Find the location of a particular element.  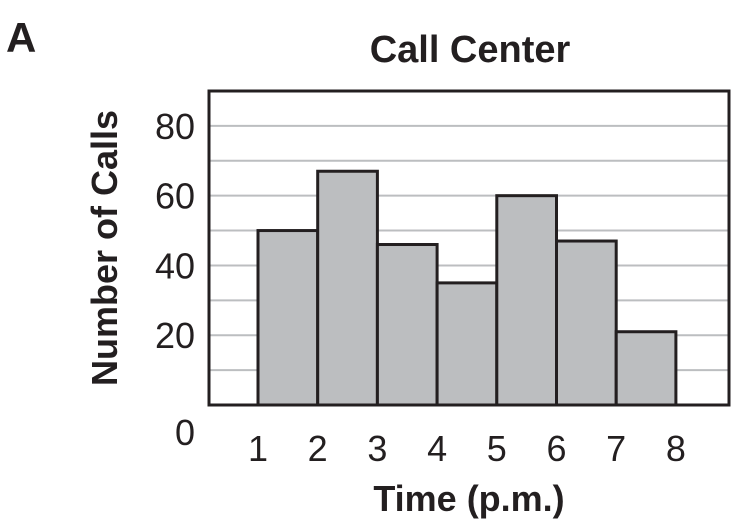

y-axis-ticks: 0 20 40 60 80 is located at coordinates (175, 279).